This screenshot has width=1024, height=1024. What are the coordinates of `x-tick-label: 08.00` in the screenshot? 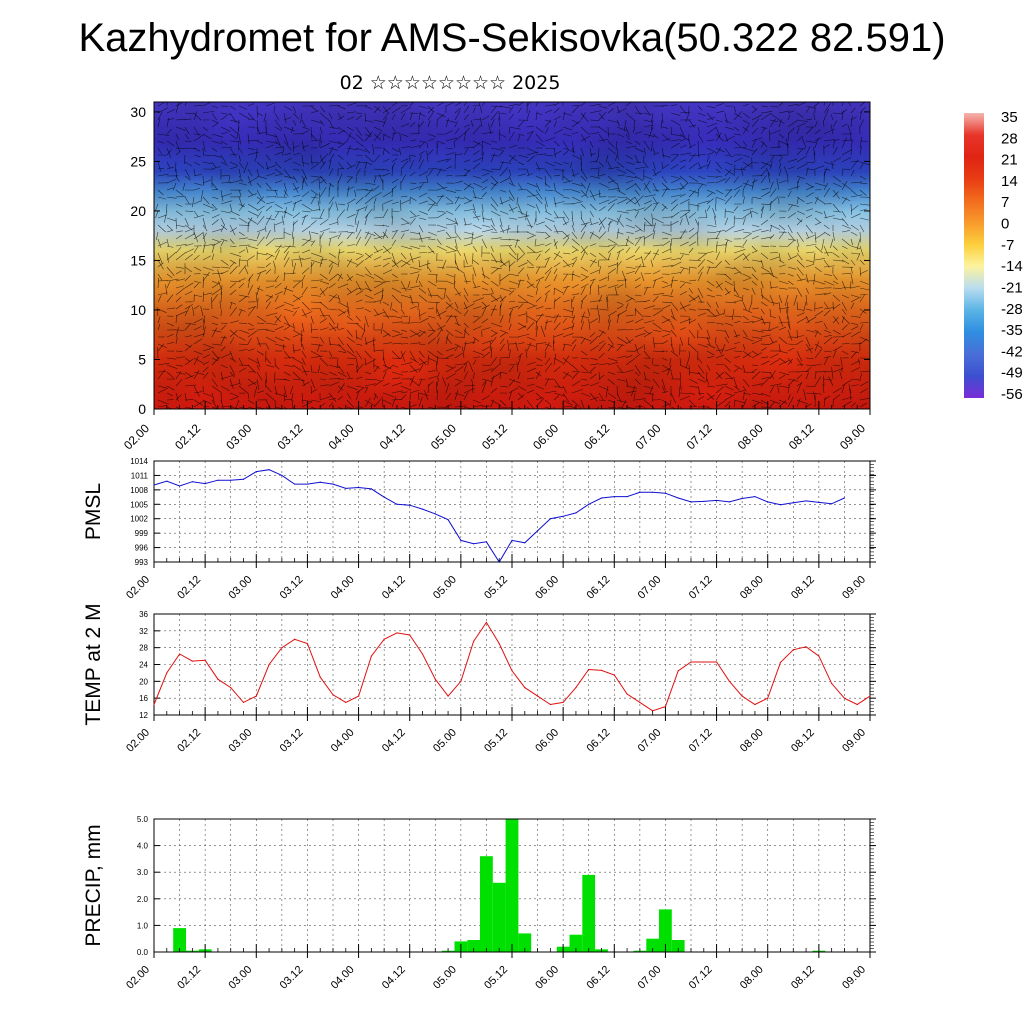 It's located at (752, 741).